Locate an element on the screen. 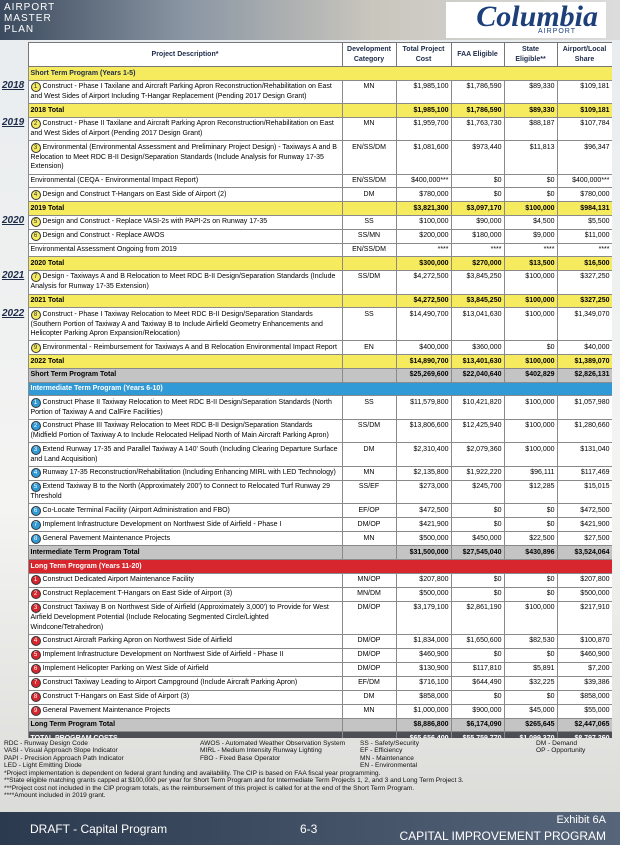 The height and width of the screenshot is (845, 620). description: Long Term Program Total is located at coordinates (73, 725).